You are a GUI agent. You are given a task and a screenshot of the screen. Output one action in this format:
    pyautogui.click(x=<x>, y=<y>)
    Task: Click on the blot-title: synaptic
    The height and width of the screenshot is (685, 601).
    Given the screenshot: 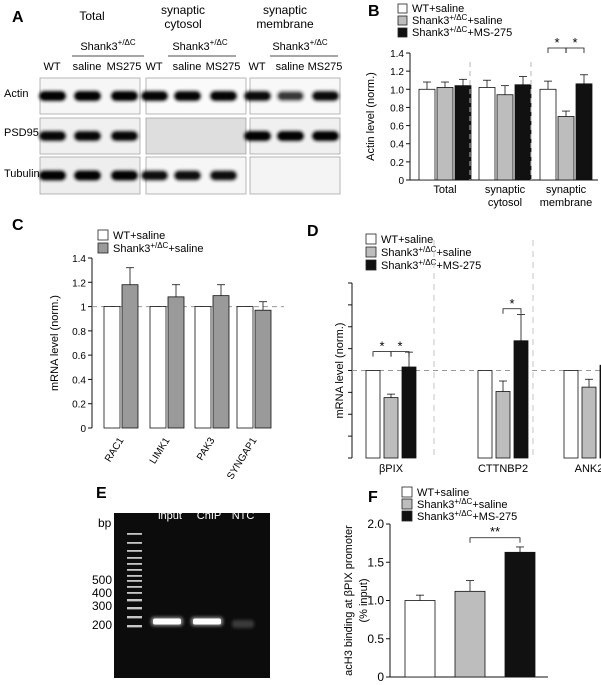 What is the action you would take?
    pyautogui.click(x=183, y=10)
    